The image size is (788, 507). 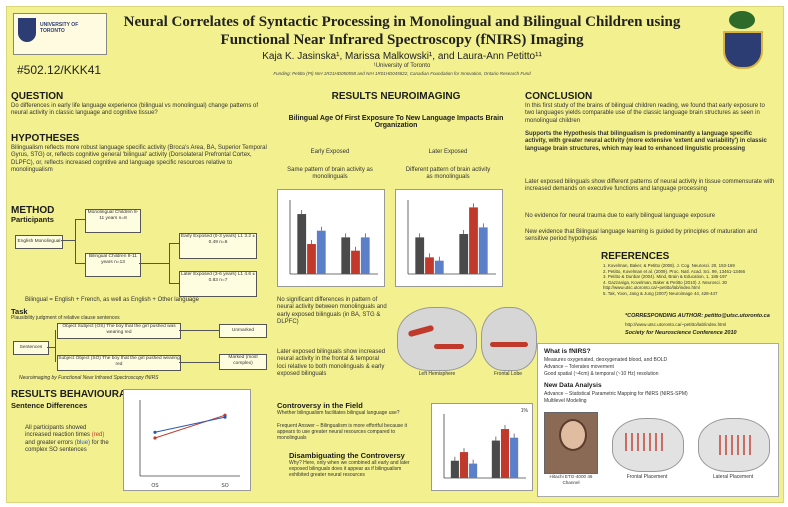 I want to click on later-chart-panel, so click(x=449, y=238).